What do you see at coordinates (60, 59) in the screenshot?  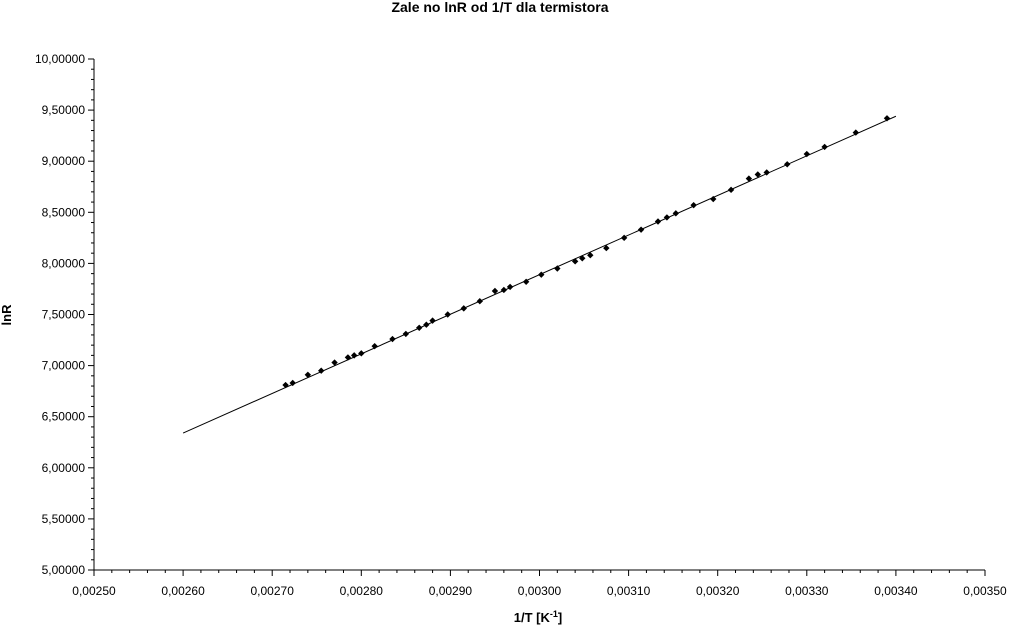 I see `y-tick-label: 10,00000` at bounding box center [60, 59].